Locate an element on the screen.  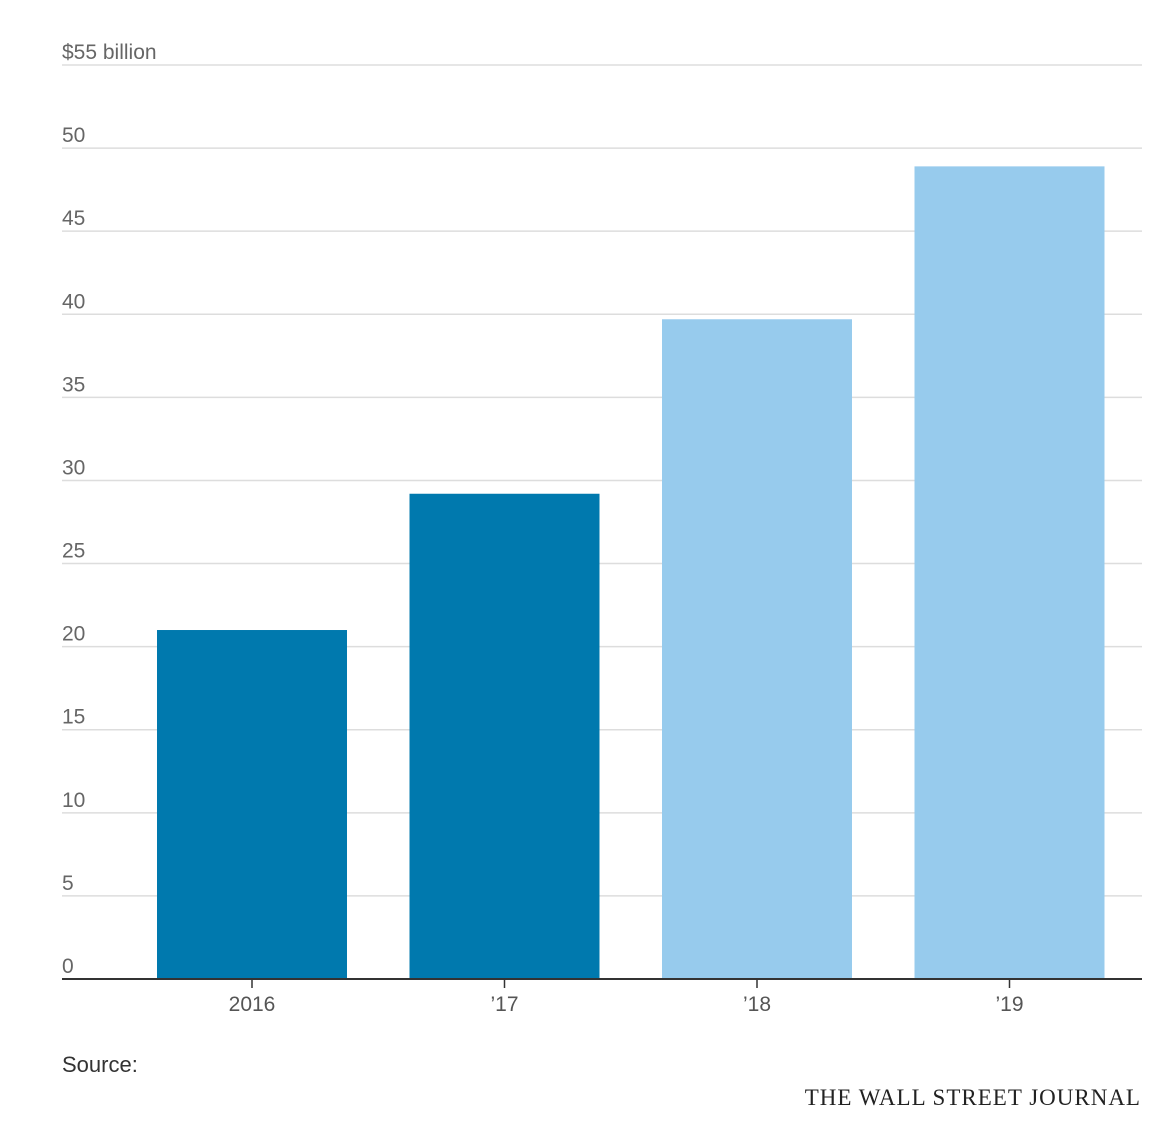
x-axis-tick-labels: 2016 ’17 ’18 ’19 is located at coordinates (626, 1004).